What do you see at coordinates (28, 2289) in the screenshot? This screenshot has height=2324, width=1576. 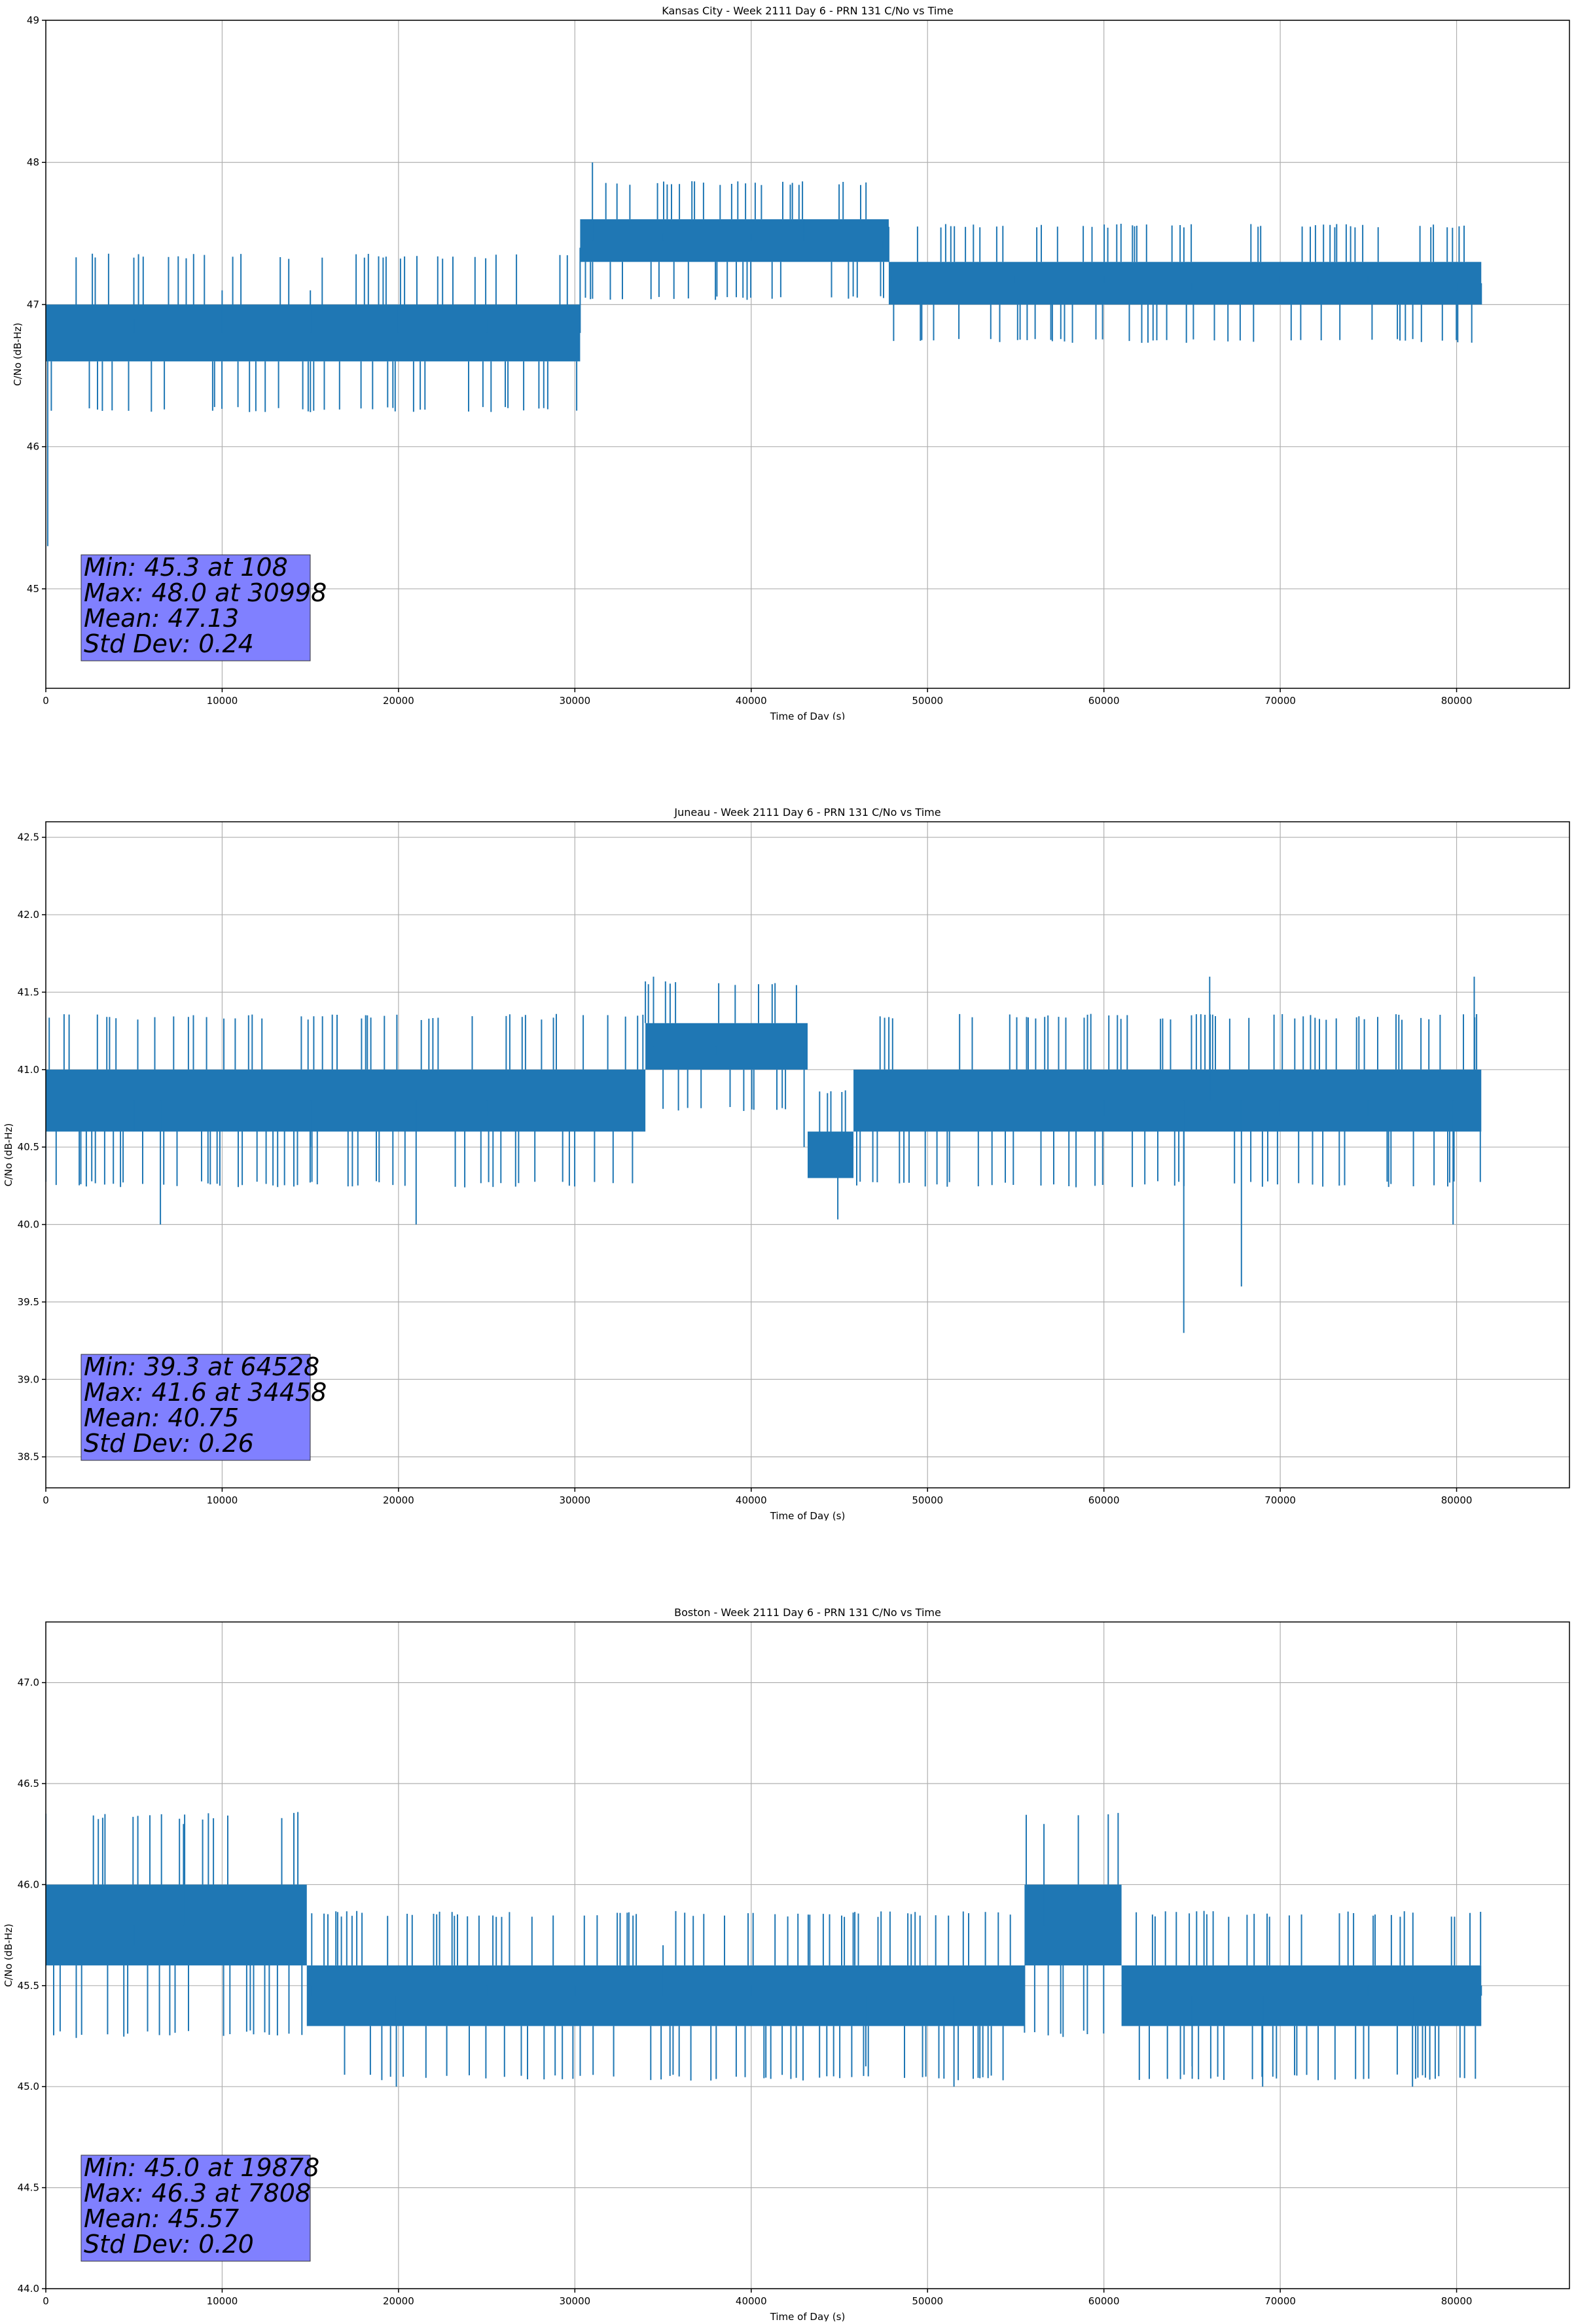 I see `y-tick-label: 44.0` at bounding box center [28, 2289].